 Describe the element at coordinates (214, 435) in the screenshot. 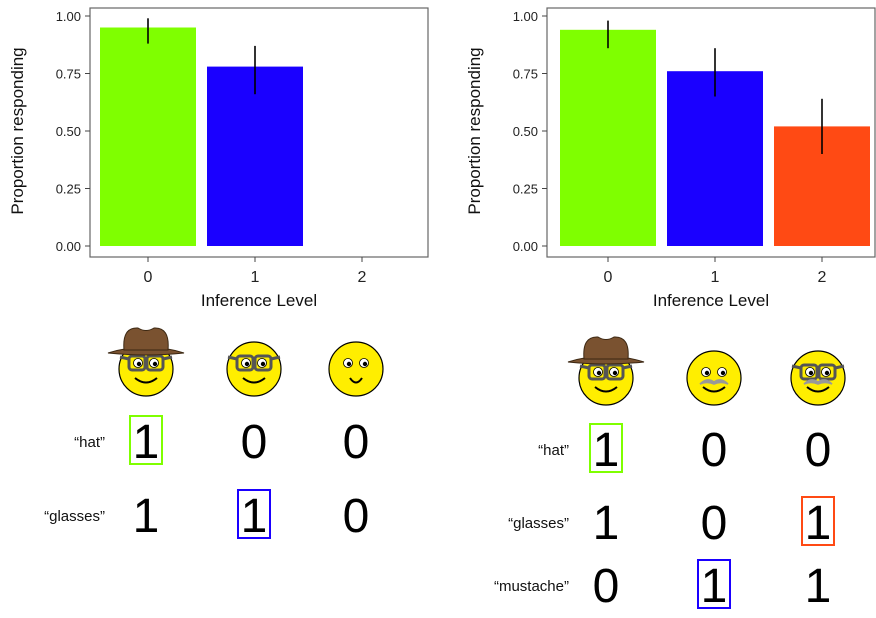

I see `left-stimulus-panel: “hat” 1 0 0 “glasses” 1 1 0` at that location.